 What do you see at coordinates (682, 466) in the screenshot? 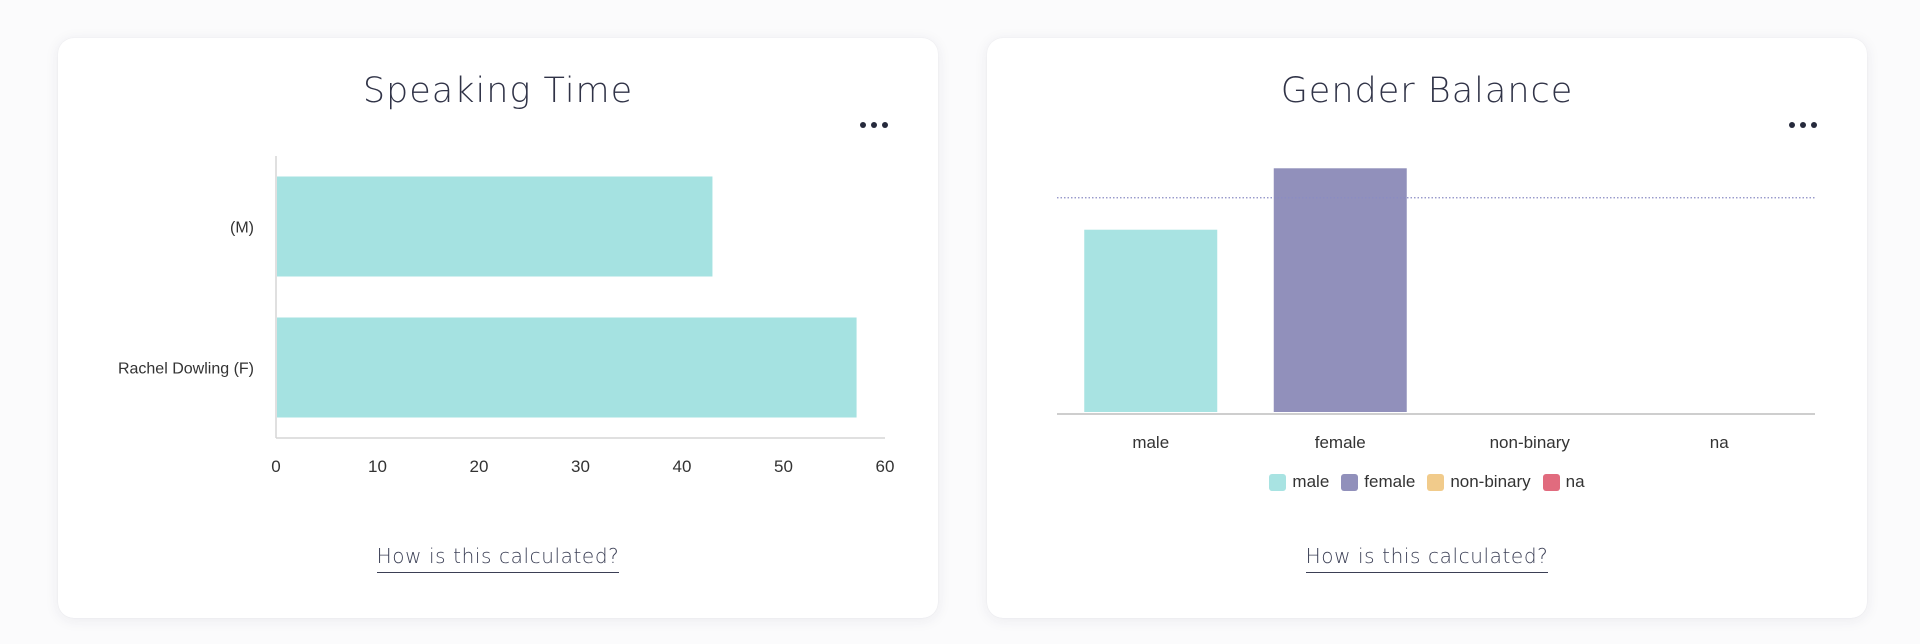
I see `x-tick-label: 40` at bounding box center [682, 466].